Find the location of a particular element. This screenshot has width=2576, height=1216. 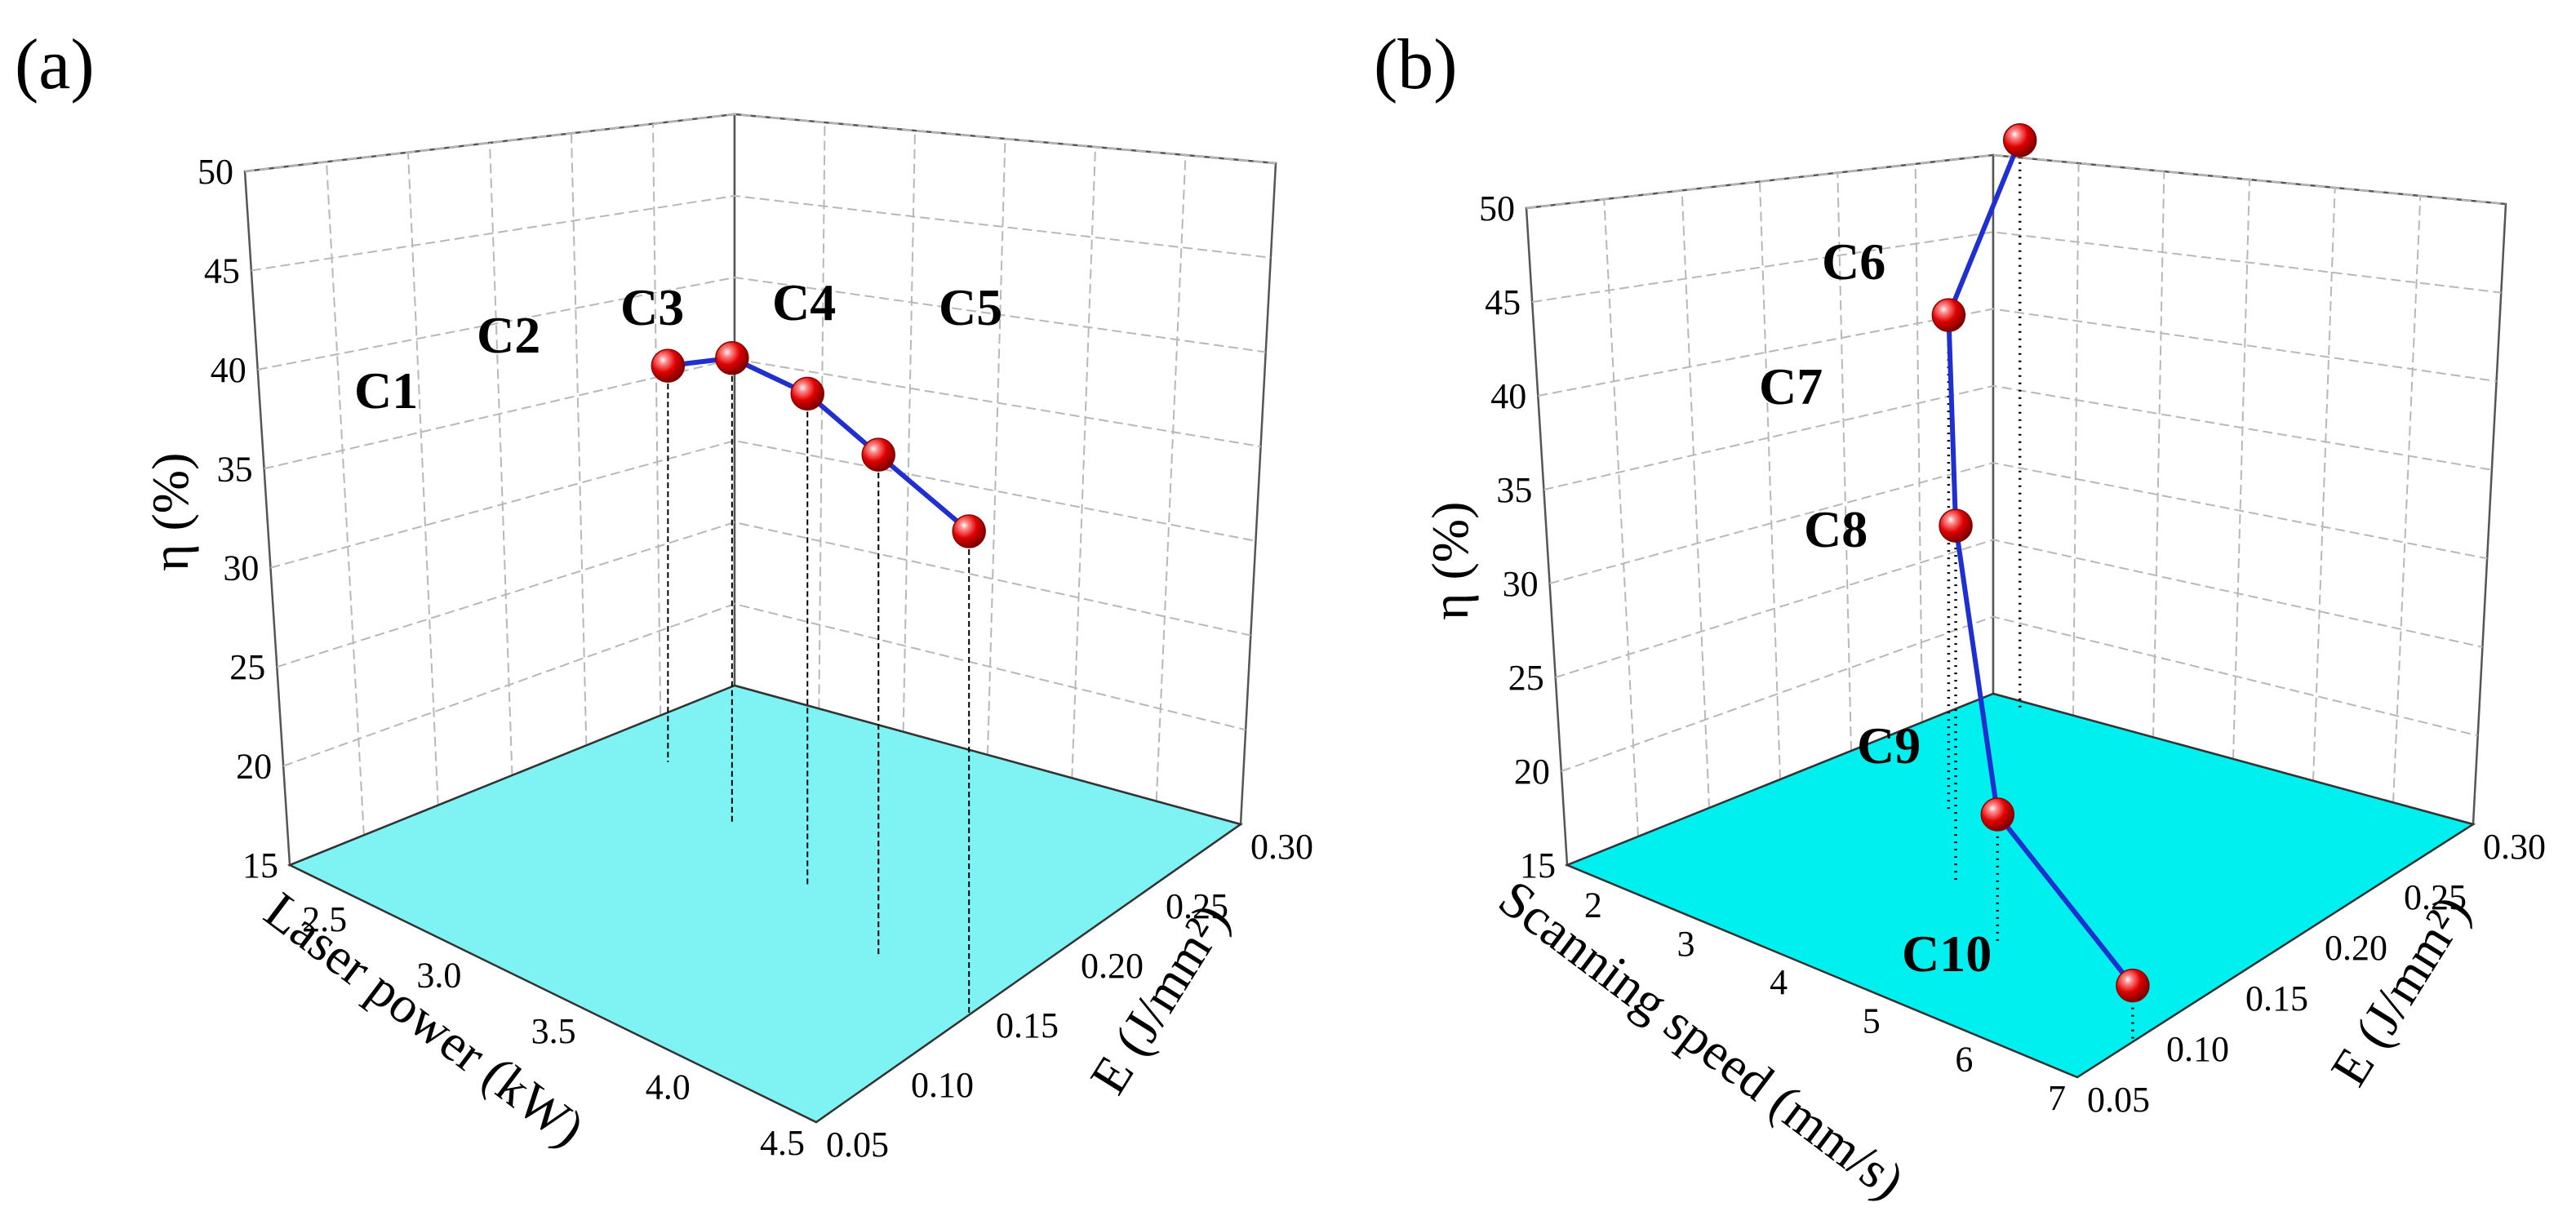

marker-c3 is located at coordinates (807, 393).